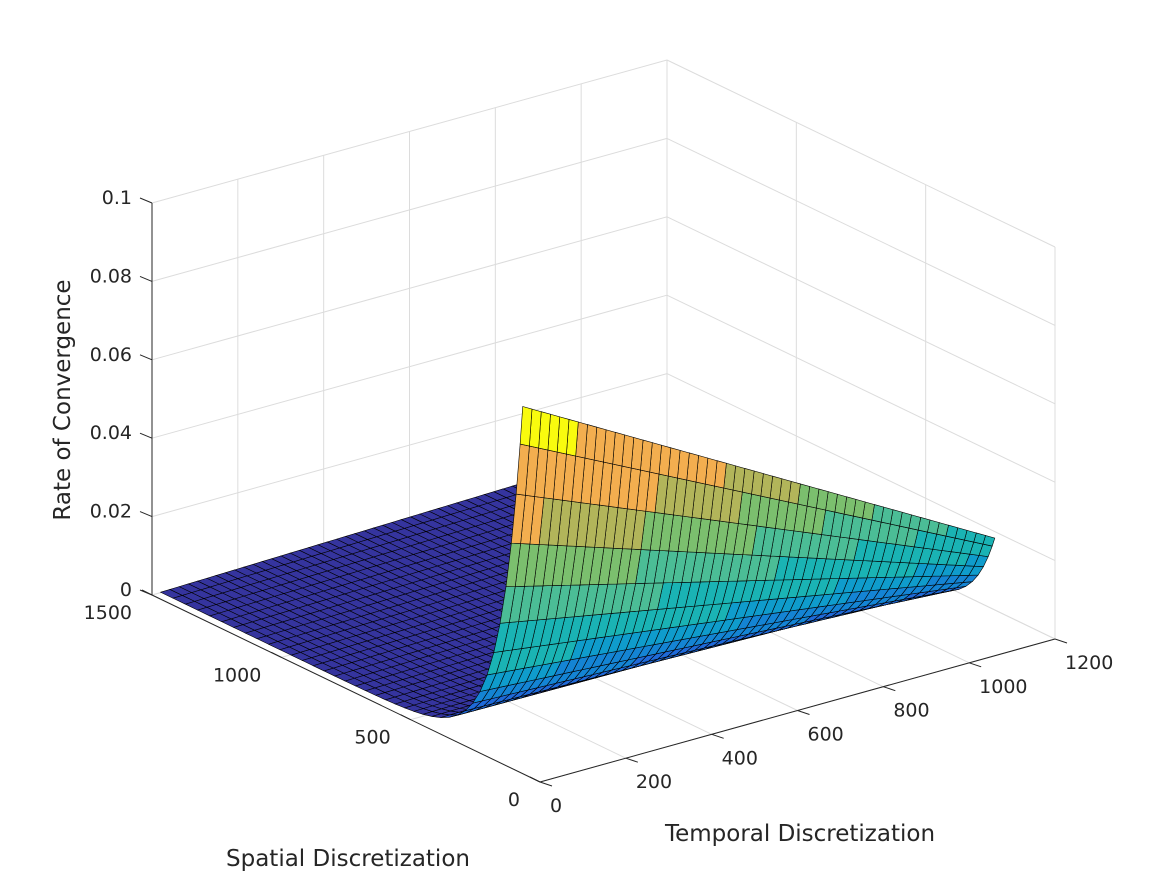  I want to click on z-tick-label: 0.04, so click(111, 433).